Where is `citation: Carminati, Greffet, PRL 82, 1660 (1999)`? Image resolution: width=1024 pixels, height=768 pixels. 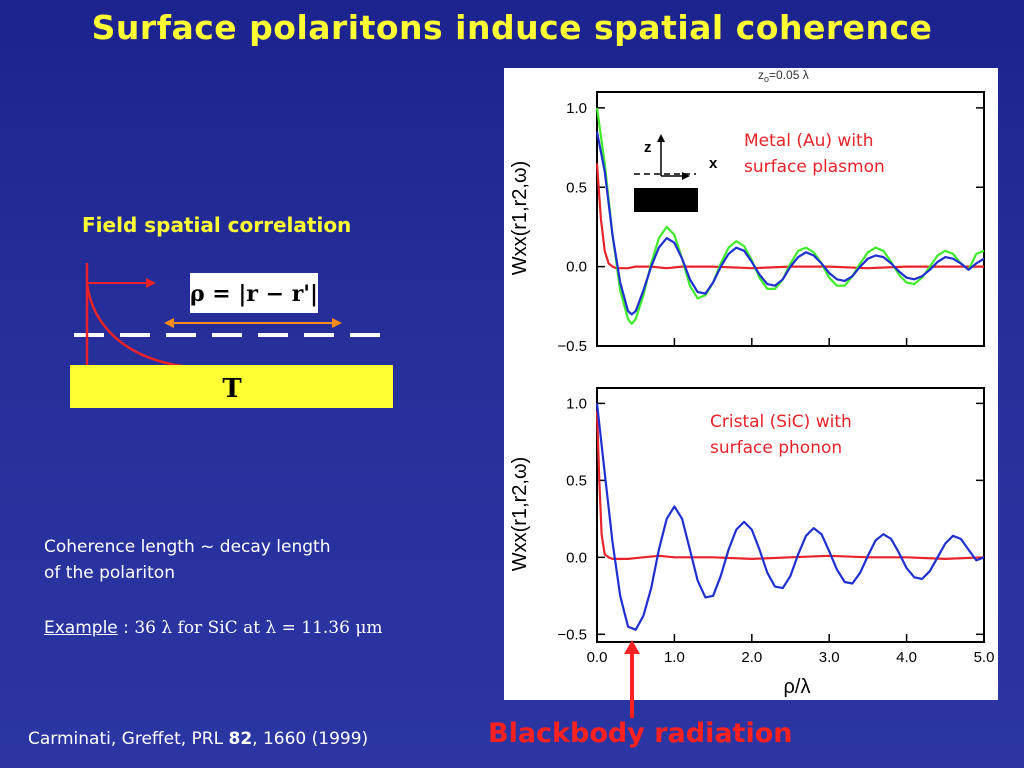
citation: Carminati, Greffet, PRL 82, 1660 (1999) is located at coordinates (198, 739).